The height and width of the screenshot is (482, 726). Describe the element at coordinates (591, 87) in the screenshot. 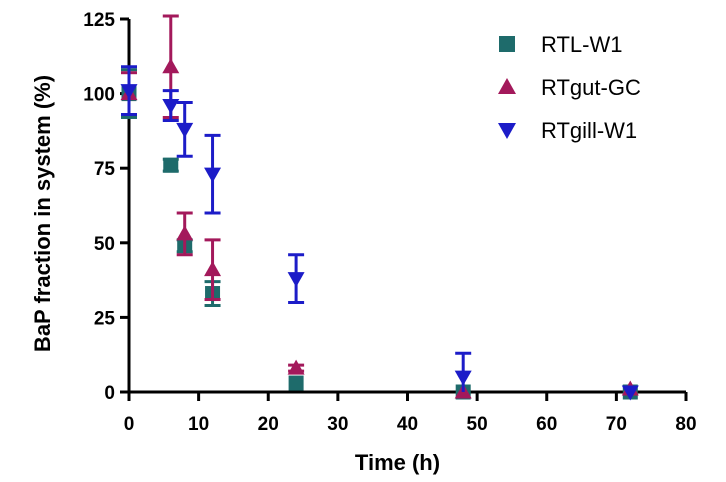

I see `legend-label: RTgut-GC` at that location.